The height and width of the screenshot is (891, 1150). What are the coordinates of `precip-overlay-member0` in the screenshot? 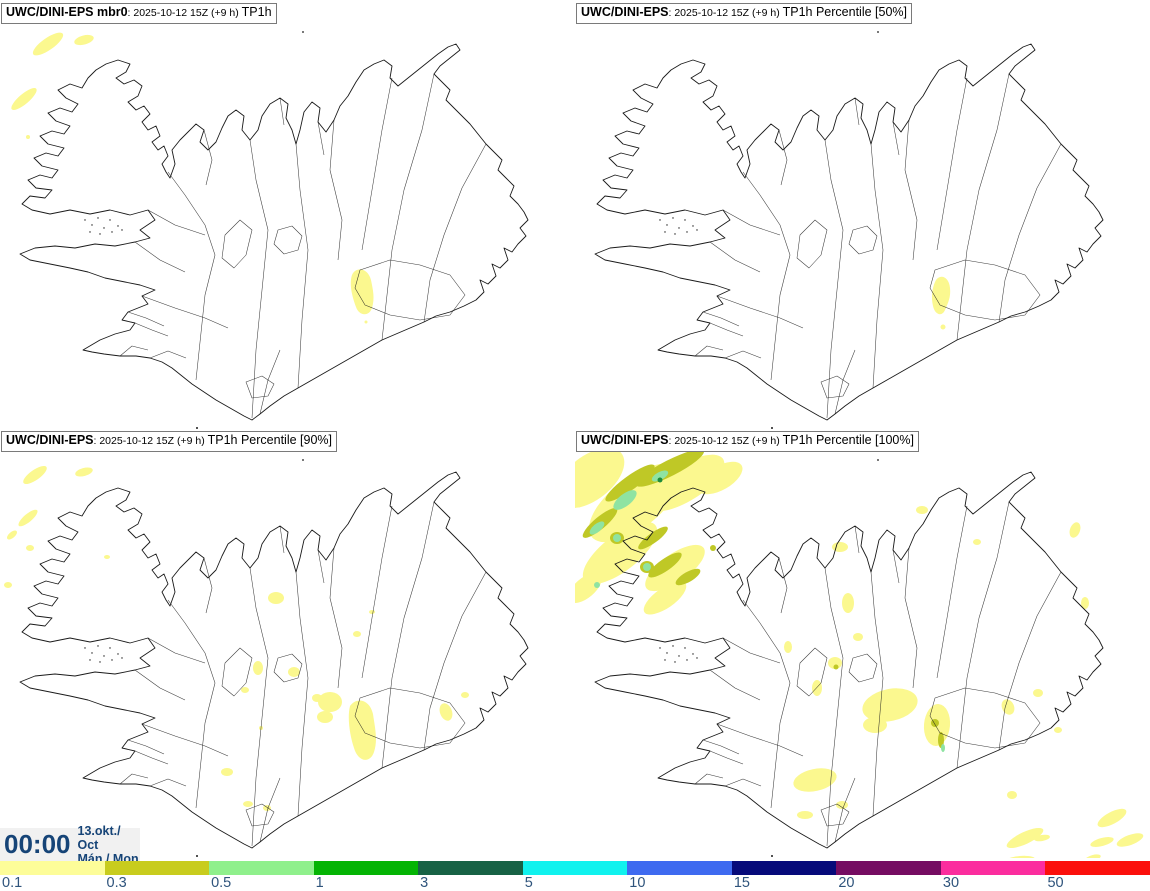 It's located at (192, 178).